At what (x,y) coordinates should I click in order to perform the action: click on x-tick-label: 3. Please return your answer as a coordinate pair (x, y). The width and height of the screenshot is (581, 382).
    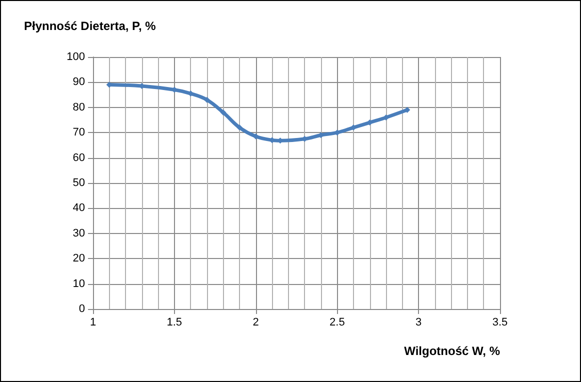
    Looking at the image, I should click on (419, 322).